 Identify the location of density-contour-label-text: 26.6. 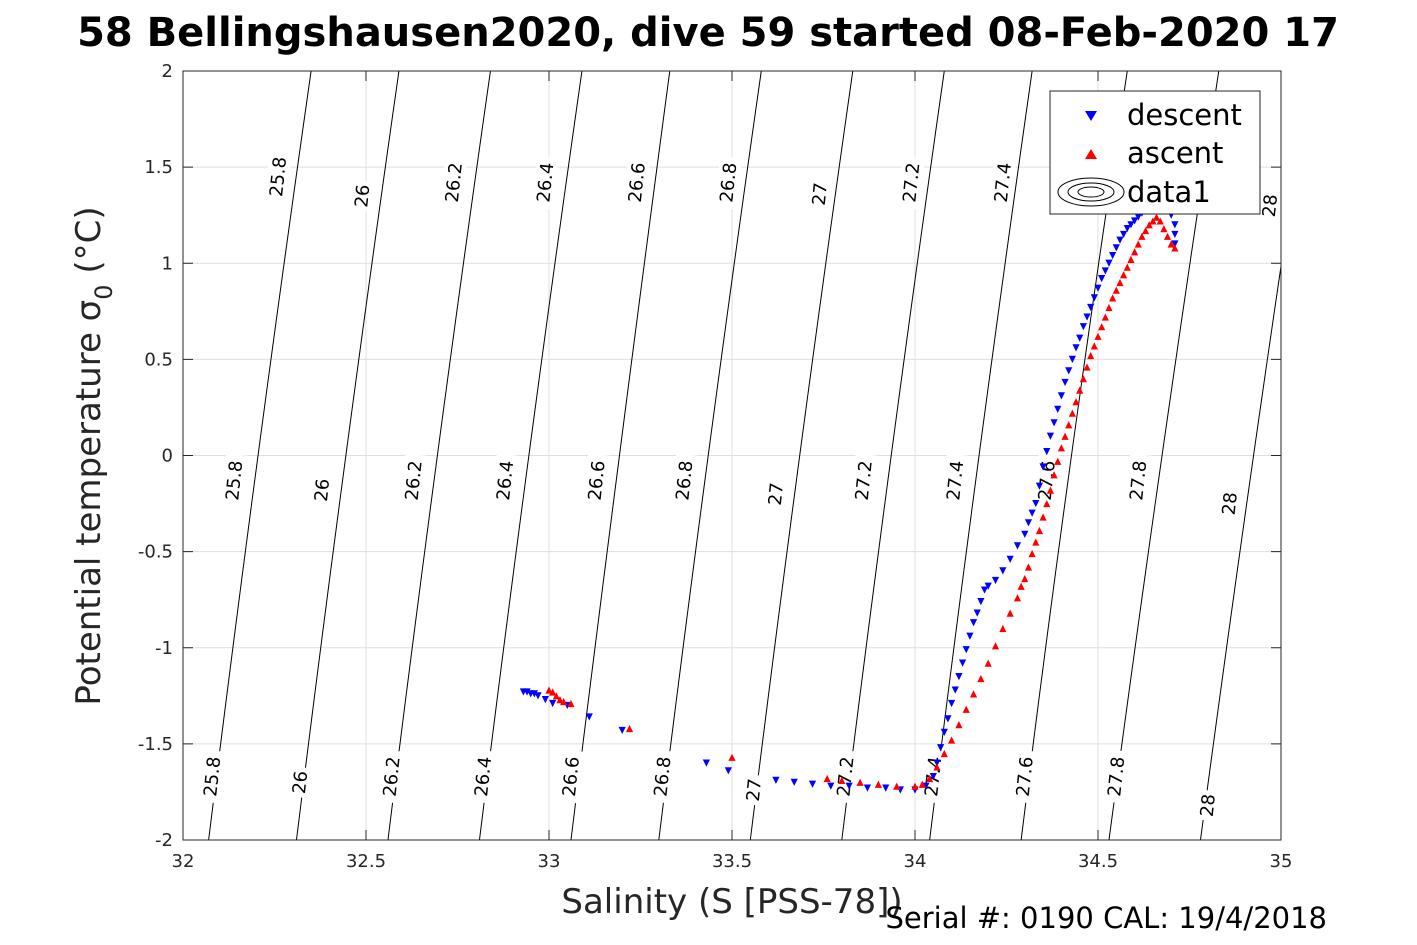
(597, 481).